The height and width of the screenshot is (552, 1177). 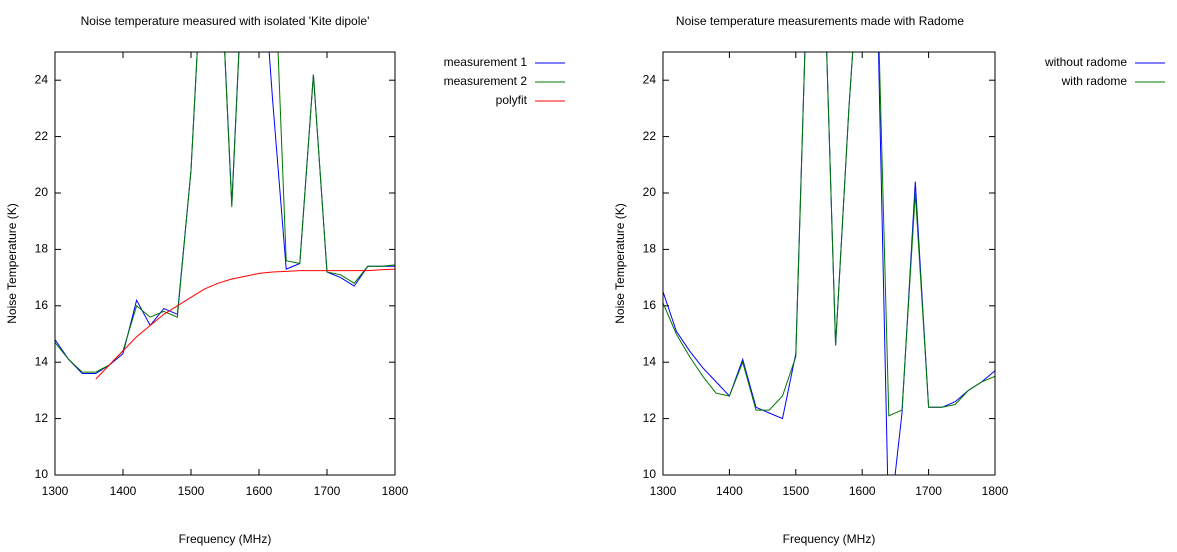 I want to click on legend-label: measurement 2, so click(x=486, y=81).